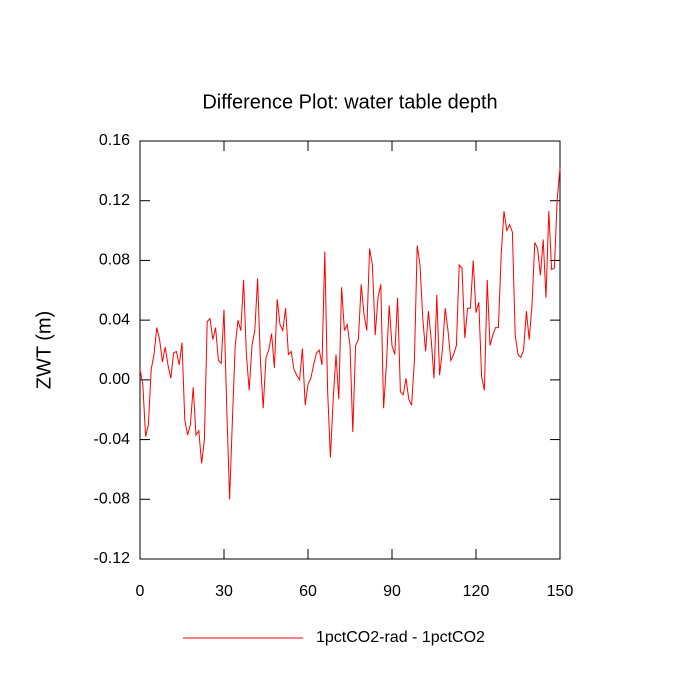 The height and width of the screenshot is (700, 700). I want to click on x-tick-label: 0, so click(140, 591).